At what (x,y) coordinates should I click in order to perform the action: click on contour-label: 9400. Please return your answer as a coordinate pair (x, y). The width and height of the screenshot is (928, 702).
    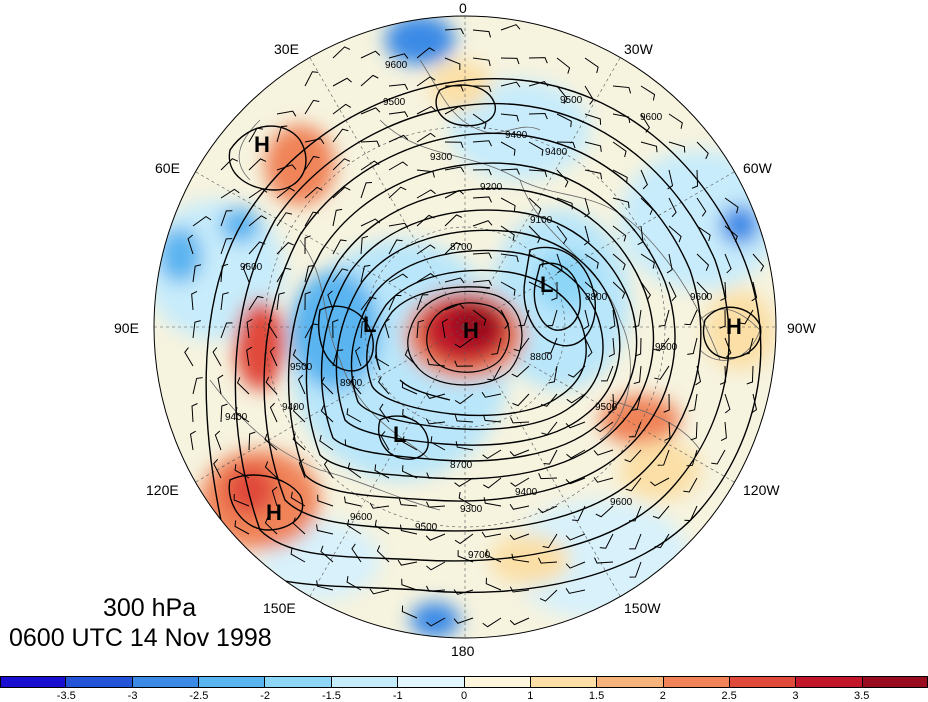
    Looking at the image, I should click on (293, 407).